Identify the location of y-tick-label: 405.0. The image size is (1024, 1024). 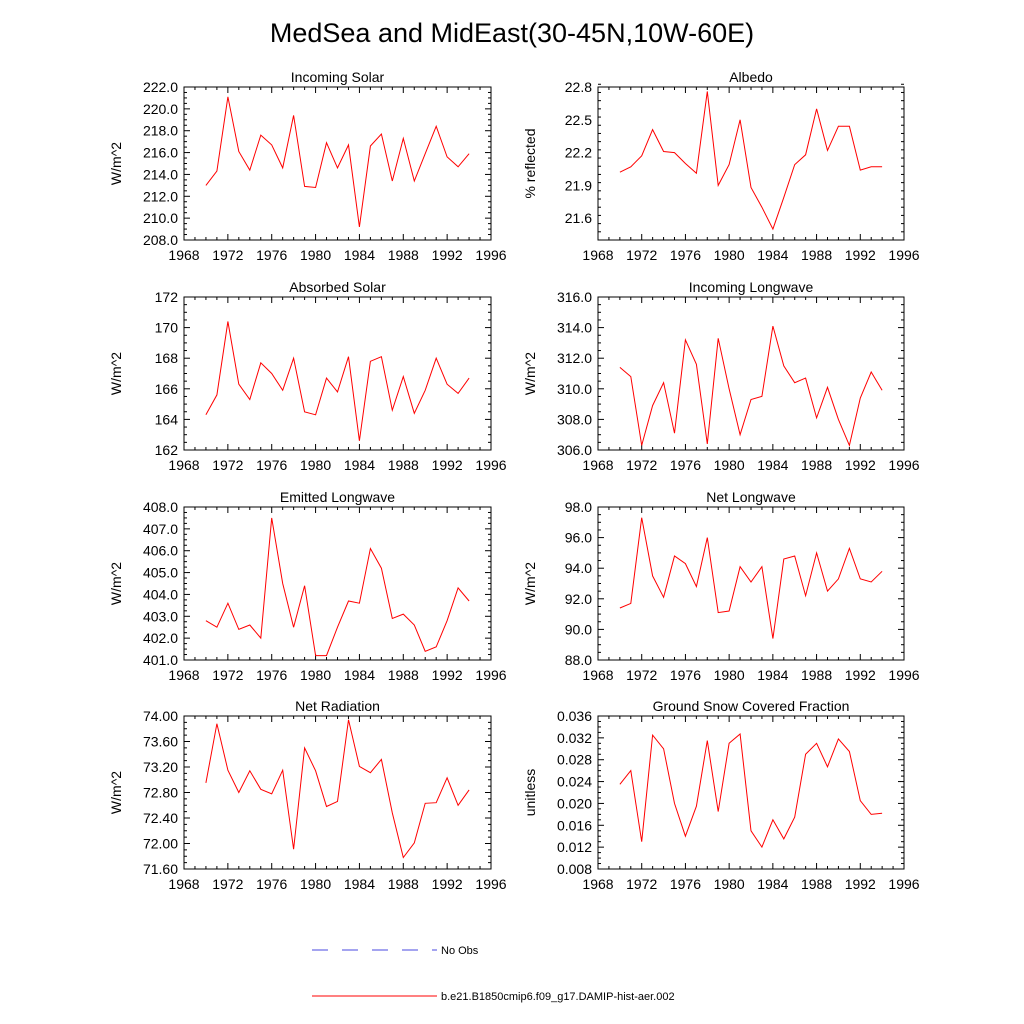
(160, 573).